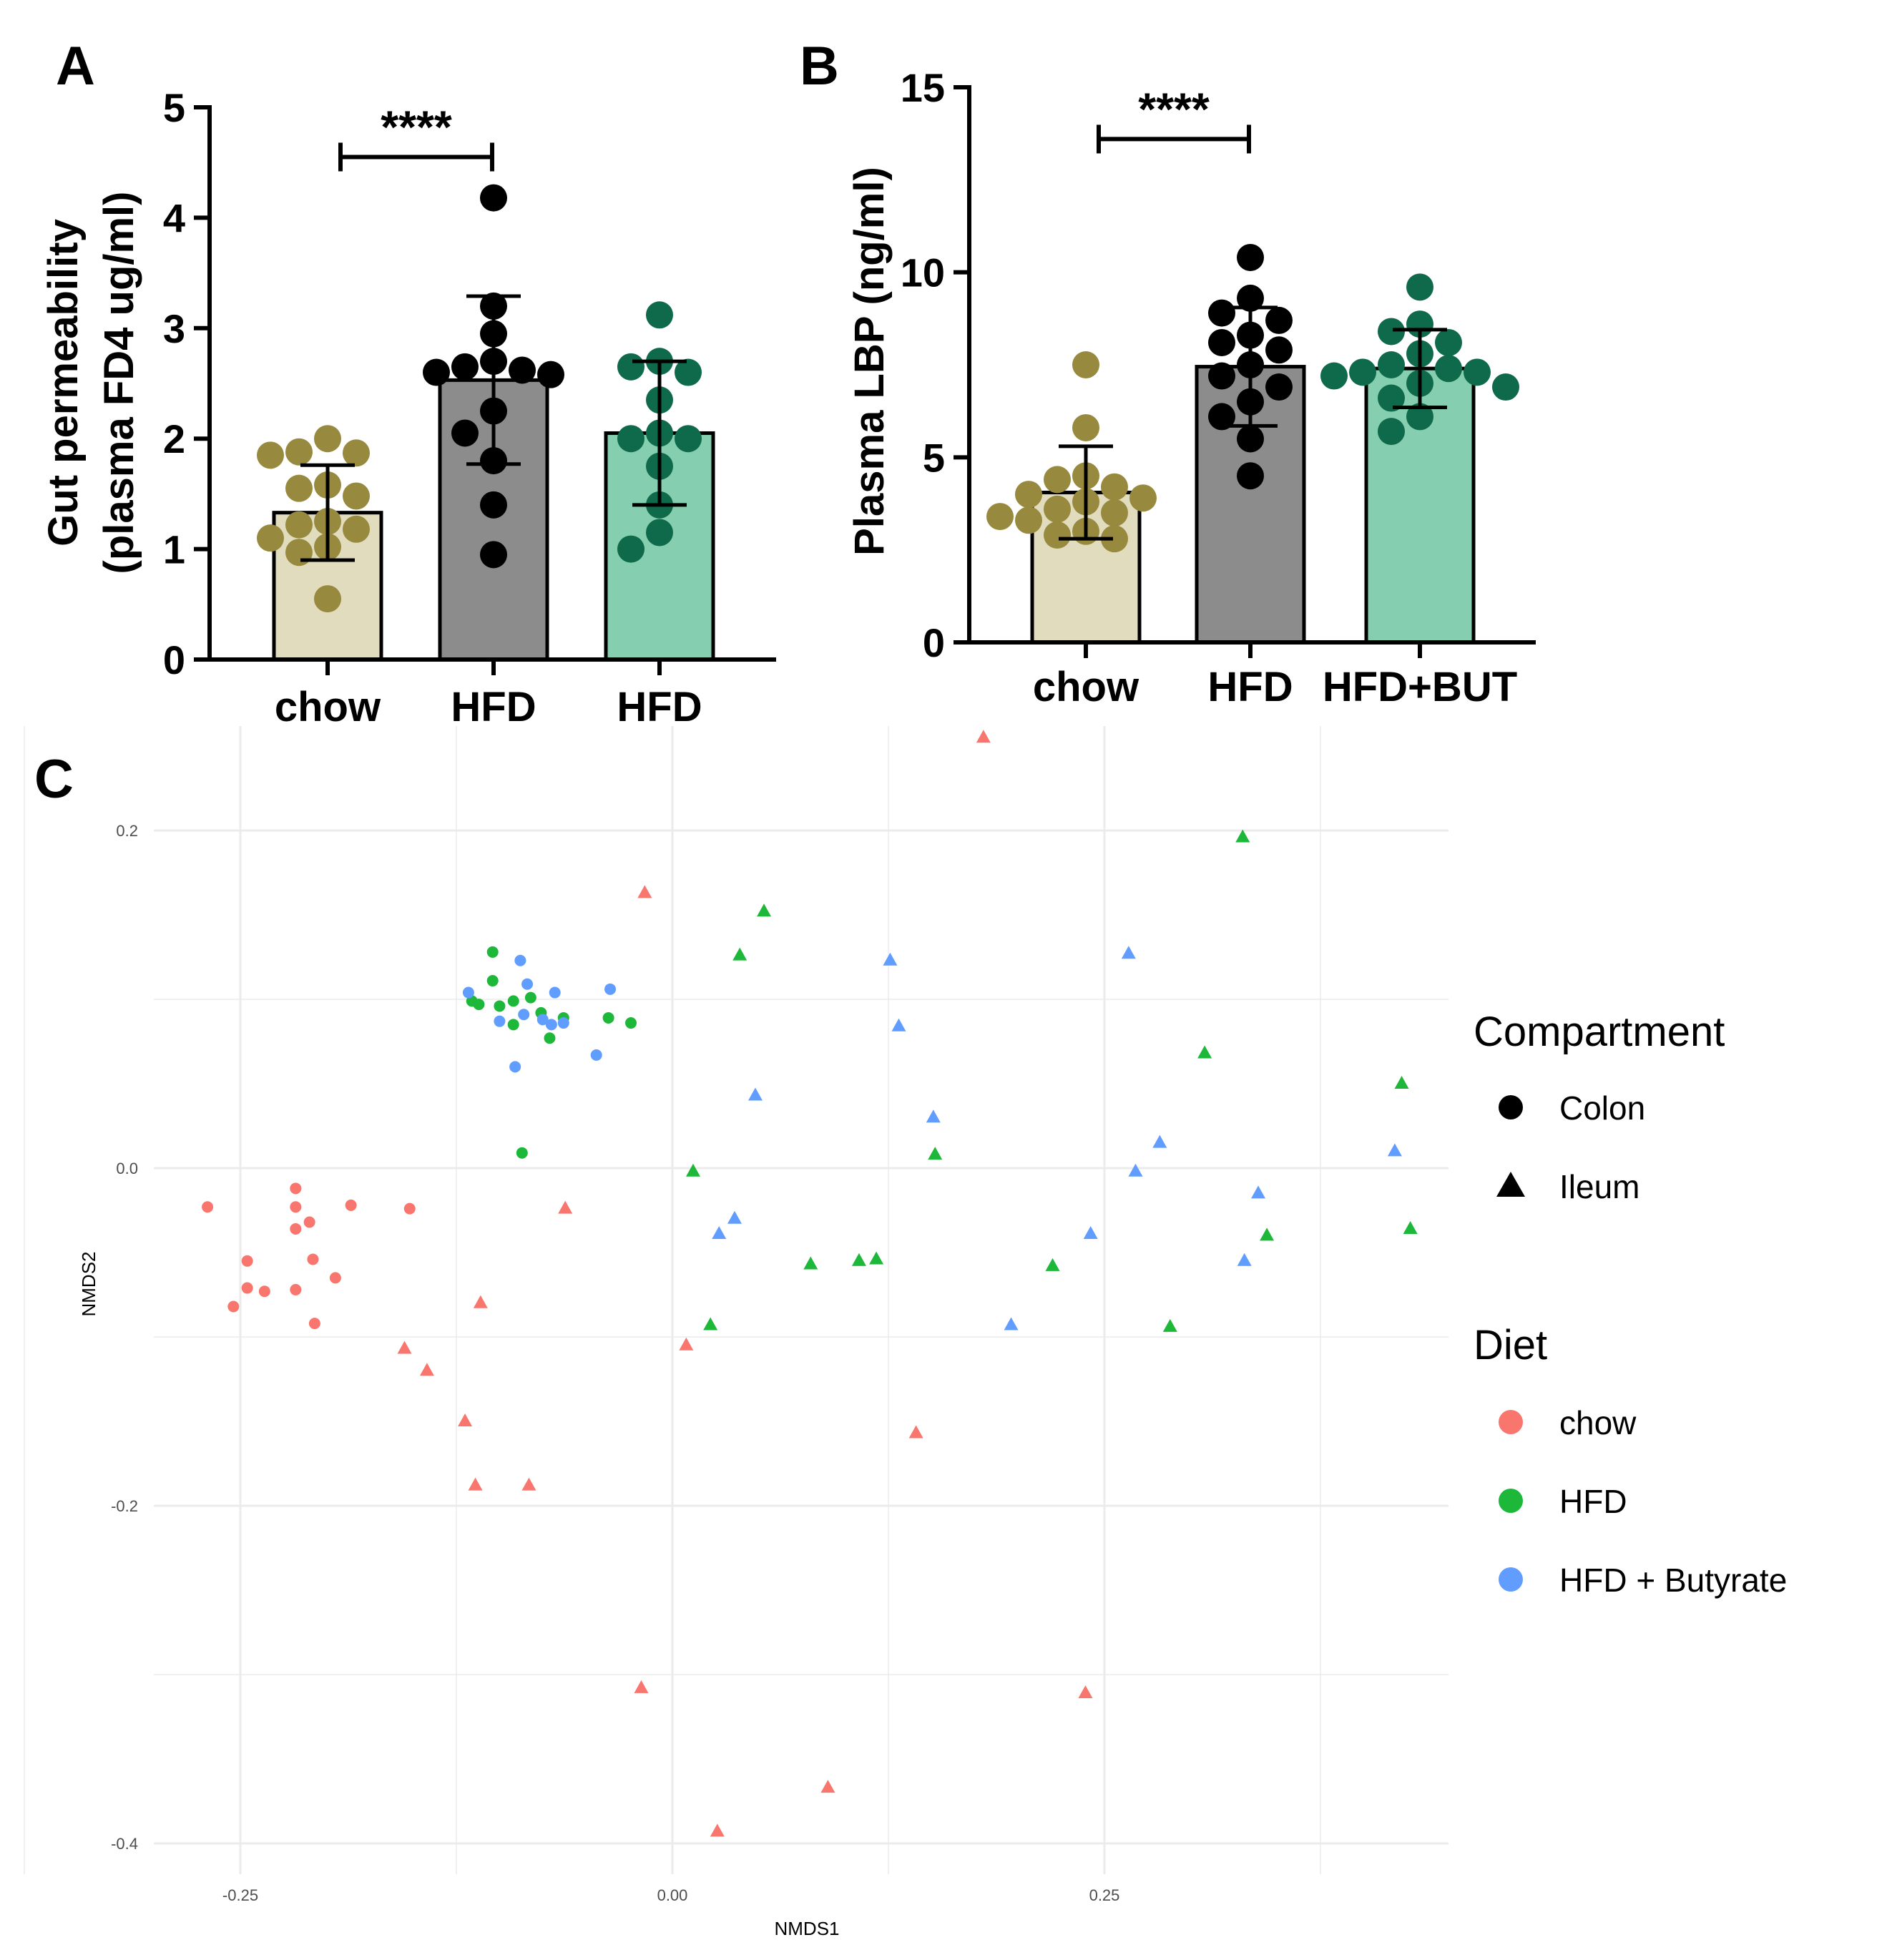  What do you see at coordinates (54, 779) in the screenshot?
I see `panel-letter-c: C` at bounding box center [54, 779].